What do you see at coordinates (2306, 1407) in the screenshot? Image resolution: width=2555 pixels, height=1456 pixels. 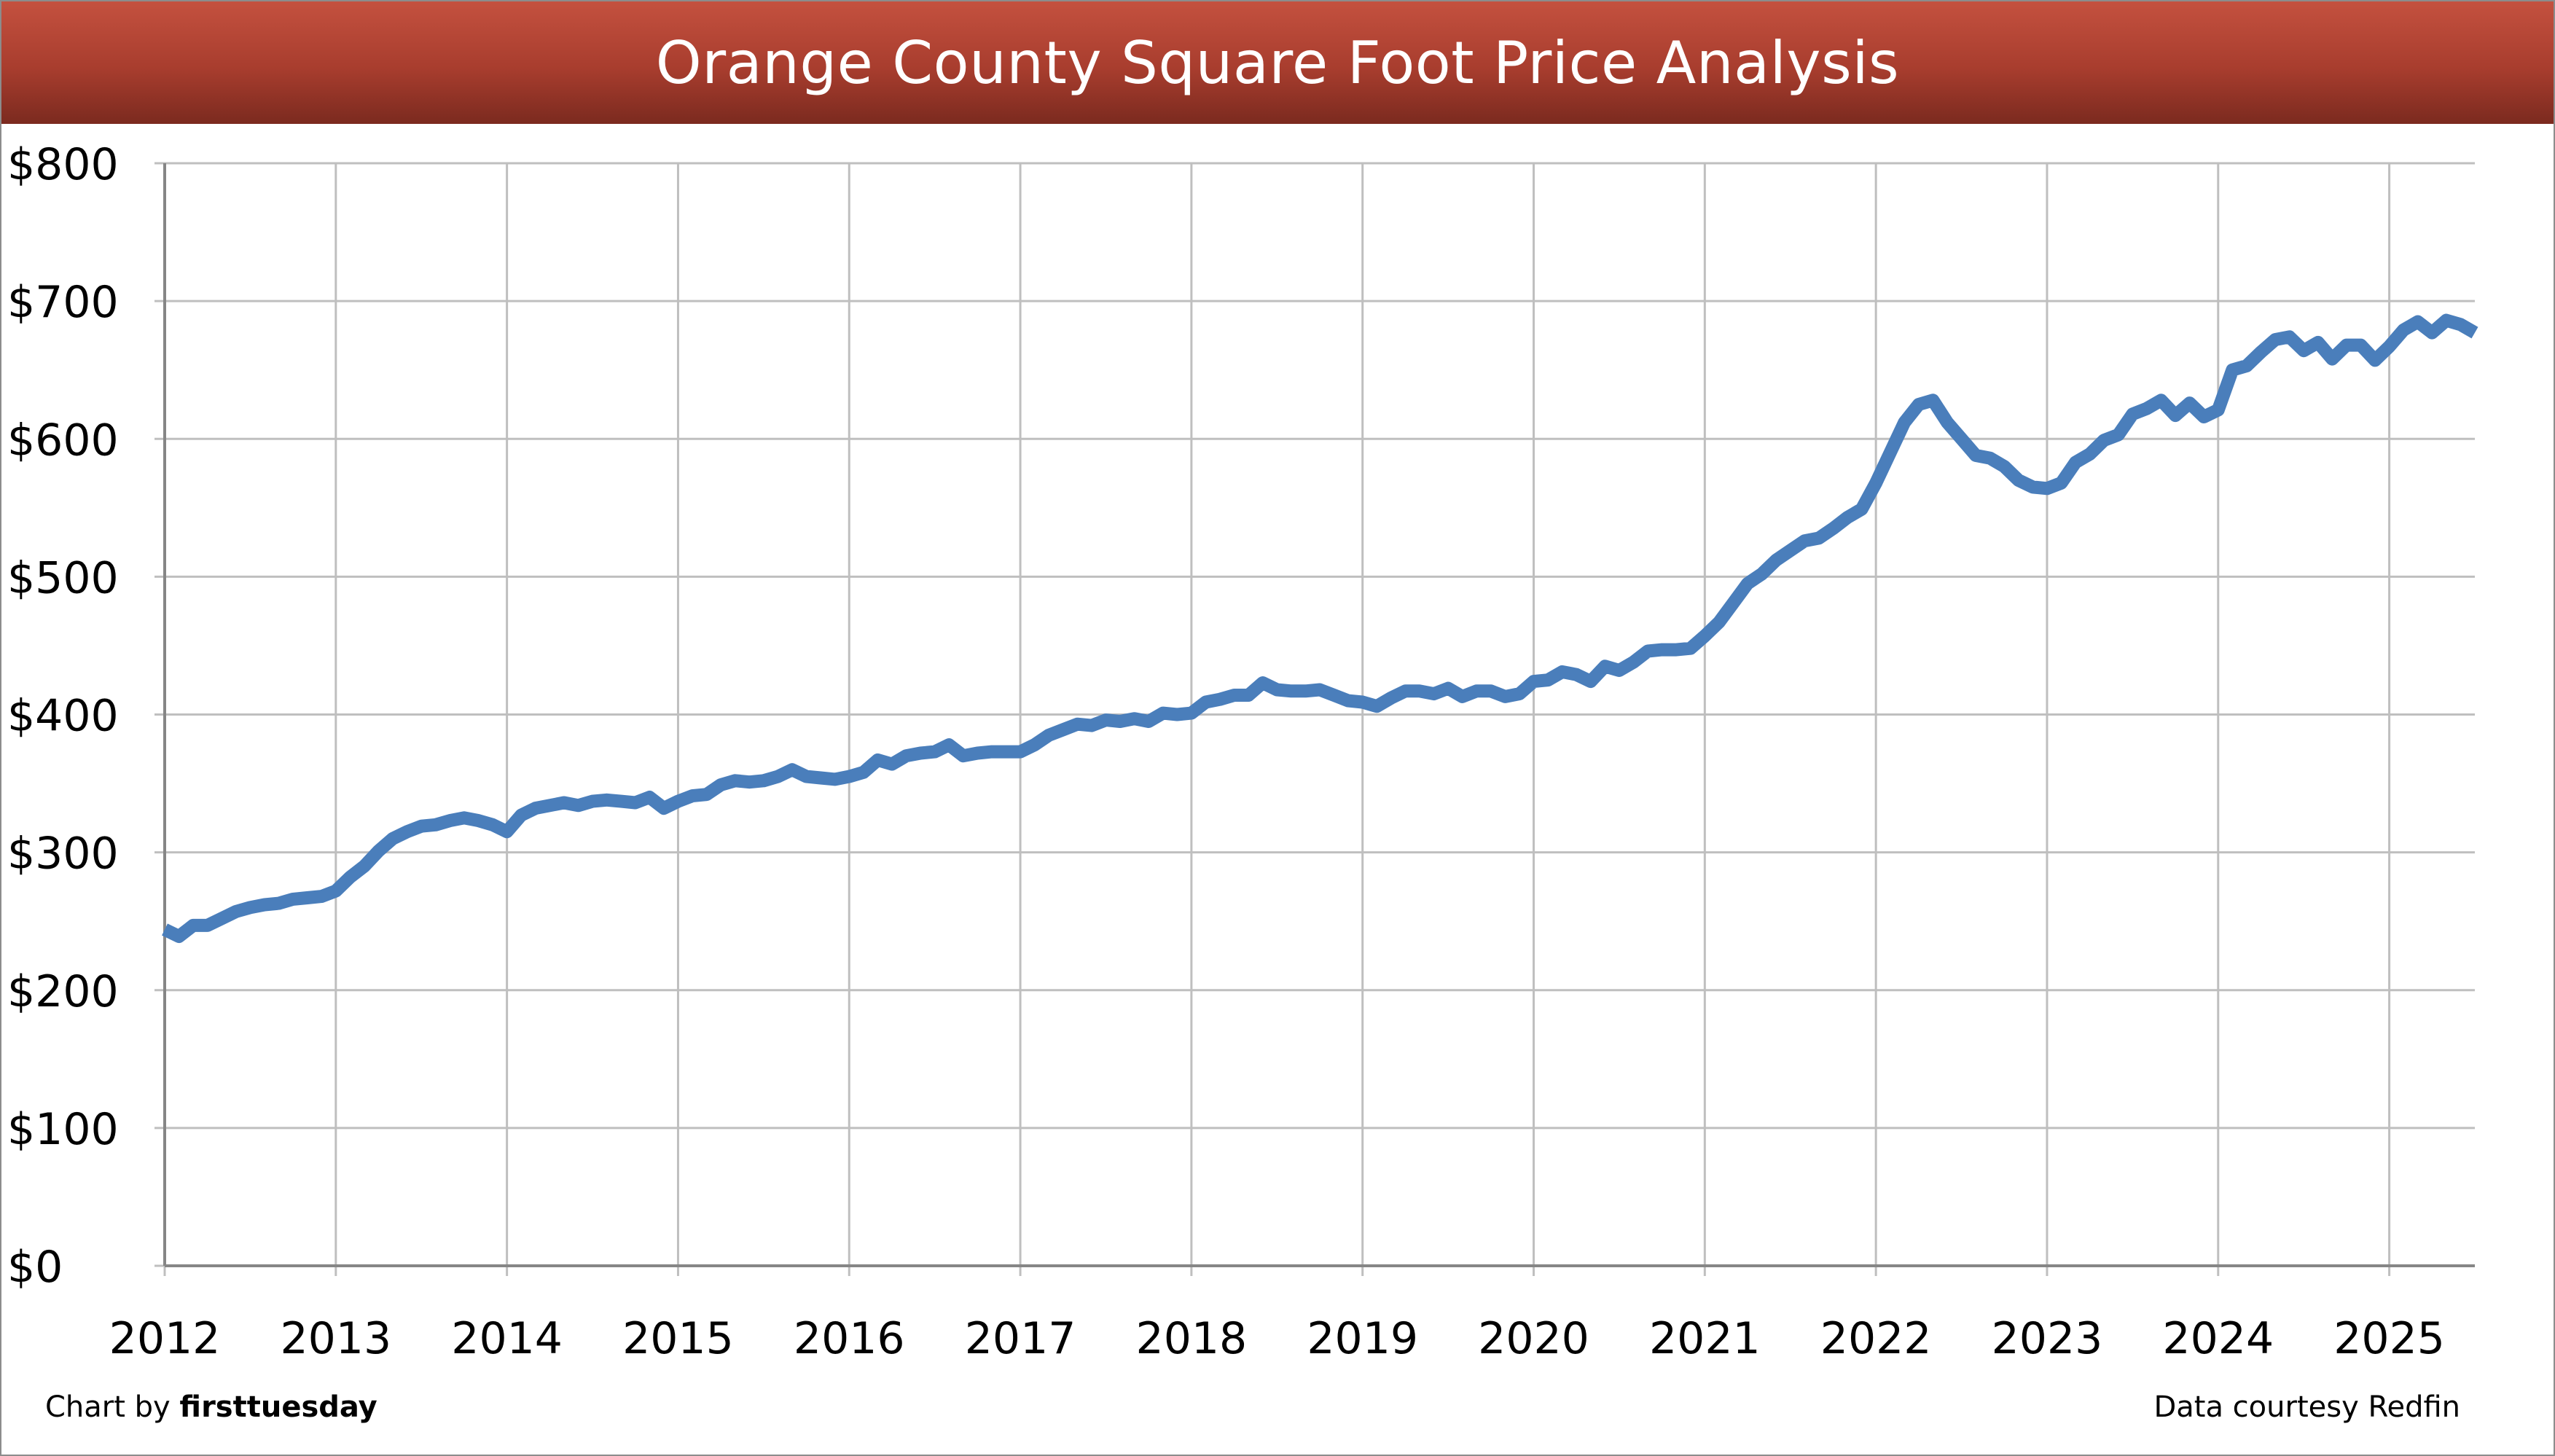 I see `data-source: Data courtesy Redfin` at bounding box center [2306, 1407].